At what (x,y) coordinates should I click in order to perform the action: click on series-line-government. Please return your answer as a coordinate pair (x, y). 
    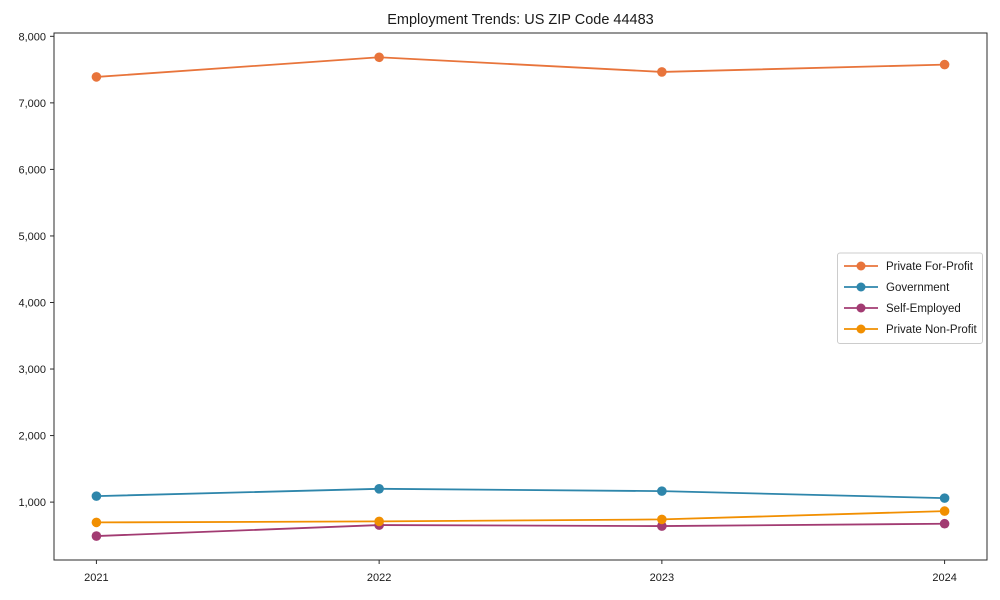
    Looking at the image, I should click on (520, 493).